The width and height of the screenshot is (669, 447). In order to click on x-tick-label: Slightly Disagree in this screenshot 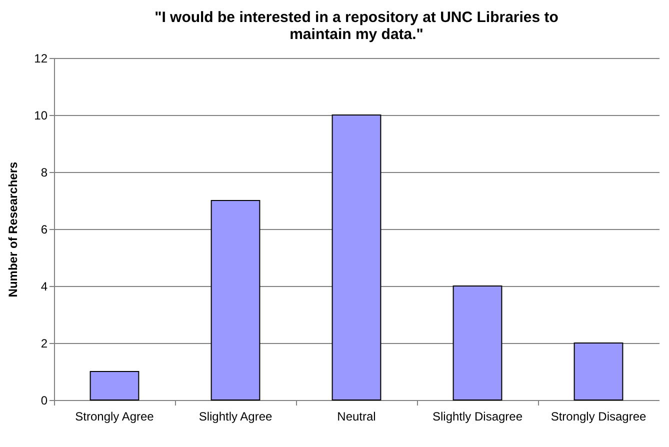, I will do `click(477, 417)`.